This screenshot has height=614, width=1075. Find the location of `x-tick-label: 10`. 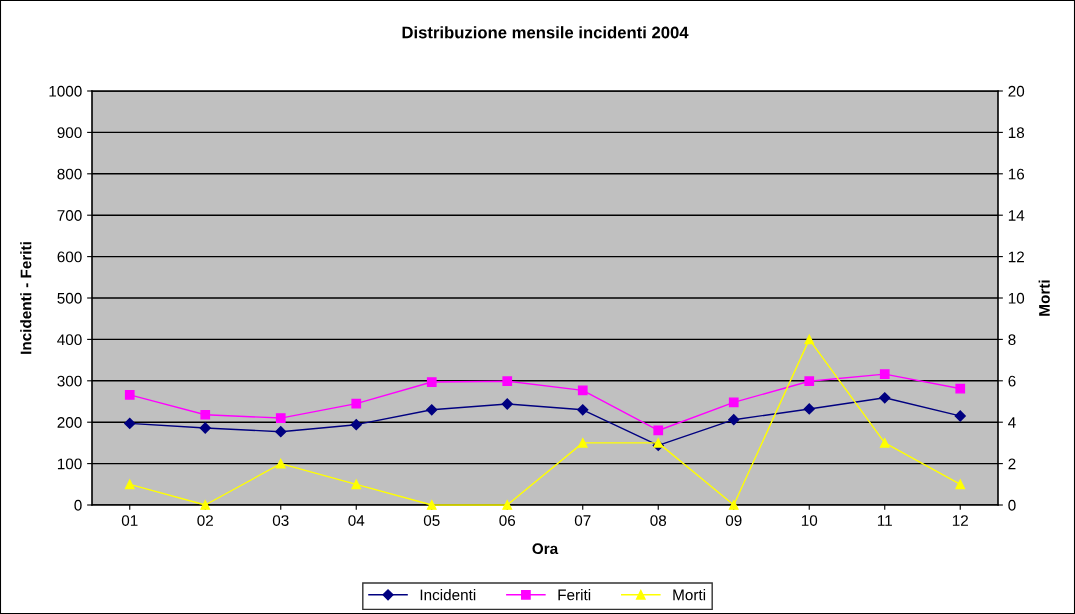

x-tick-label: 10 is located at coordinates (809, 520).